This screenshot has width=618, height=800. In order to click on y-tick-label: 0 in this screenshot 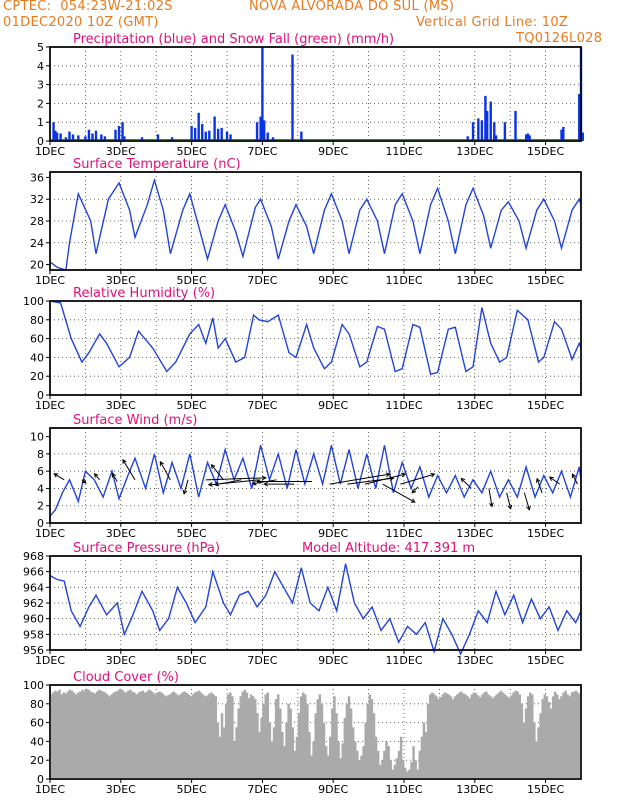, I will do `click(40, 395)`.